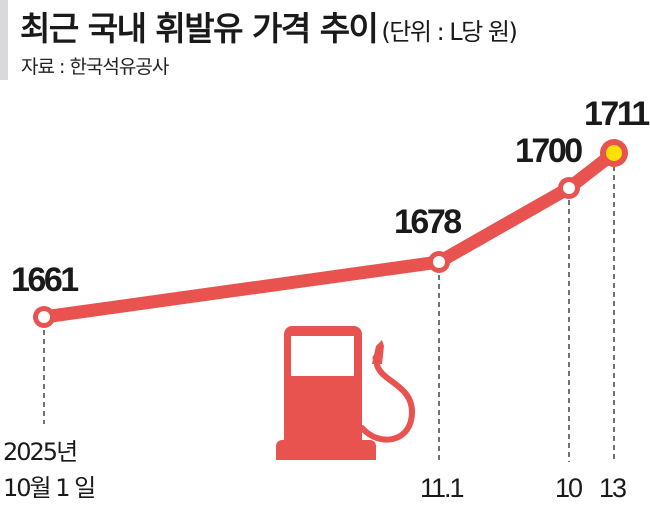 The height and width of the screenshot is (508, 650). What do you see at coordinates (442, 488) in the screenshot?
I see `x-label-date-2: 11.1` at bounding box center [442, 488].